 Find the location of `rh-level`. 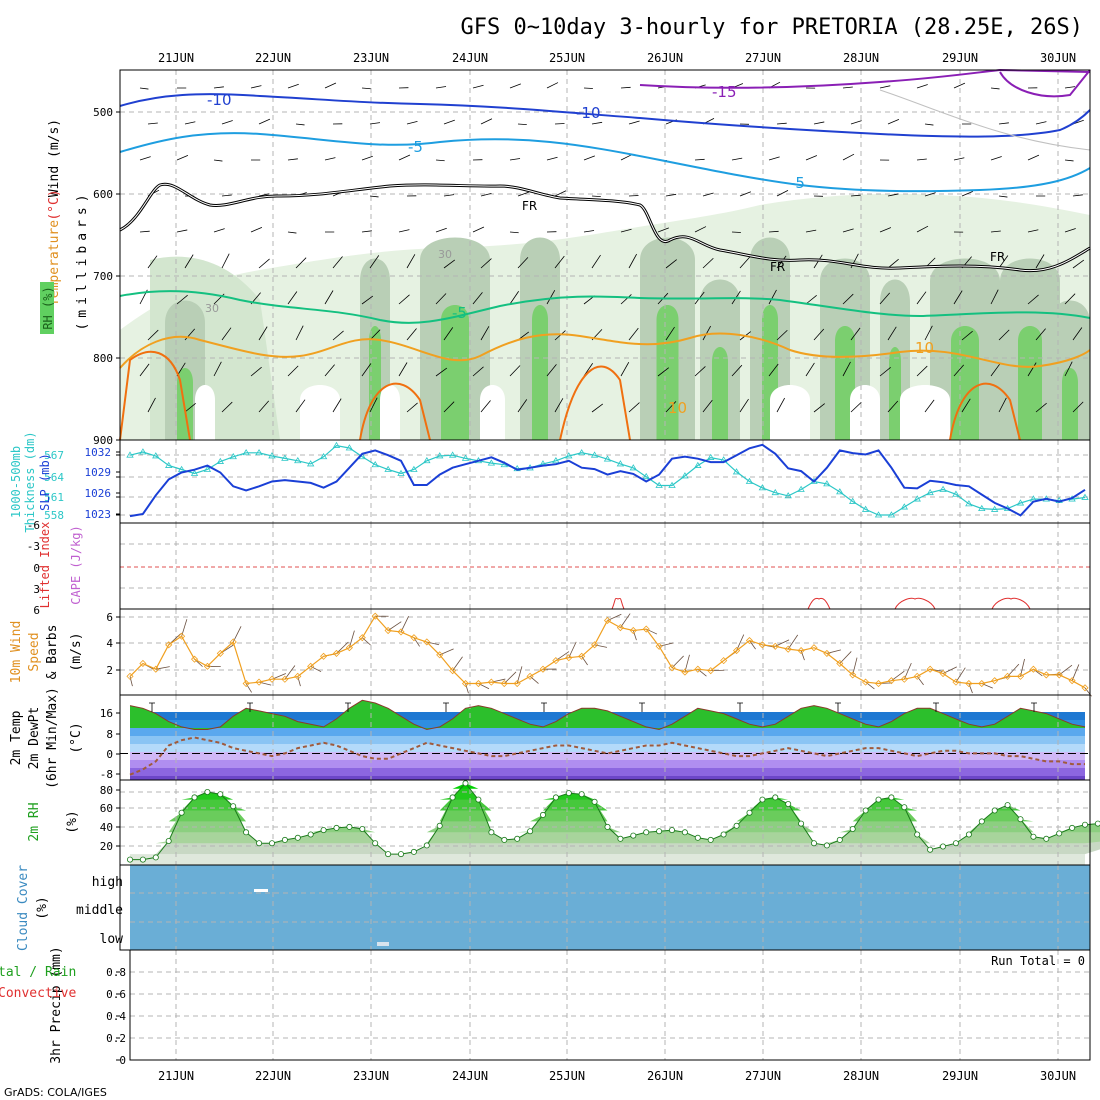

rh-level is located at coordinates (615, 797).